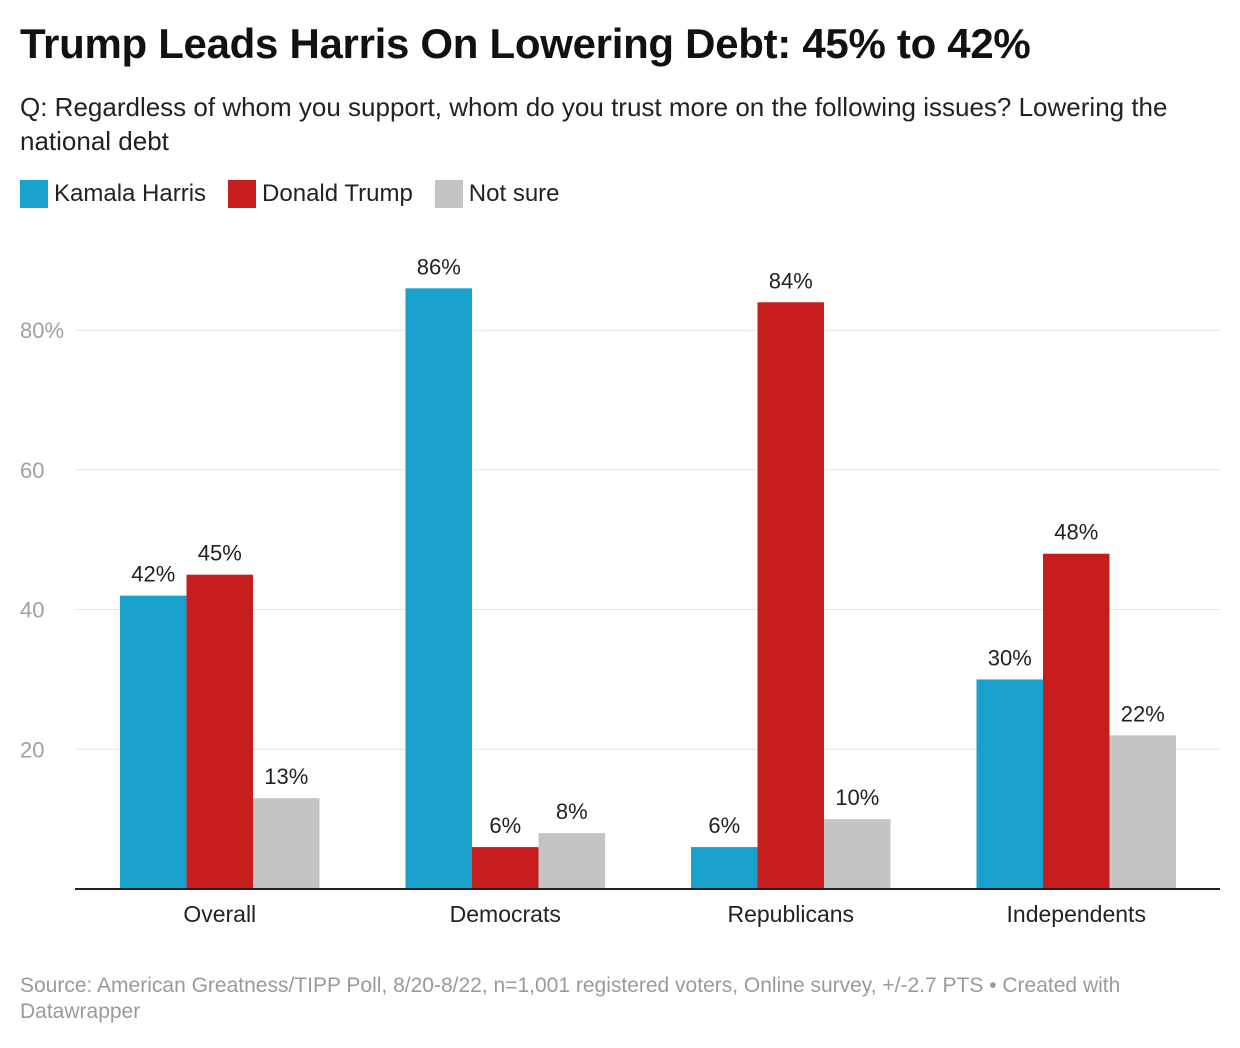 The width and height of the screenshot is (1240, 1048). Describe the element at coordinates (857, 854) in the screenshot. I see `bar-republicans-not-sure` at that location.